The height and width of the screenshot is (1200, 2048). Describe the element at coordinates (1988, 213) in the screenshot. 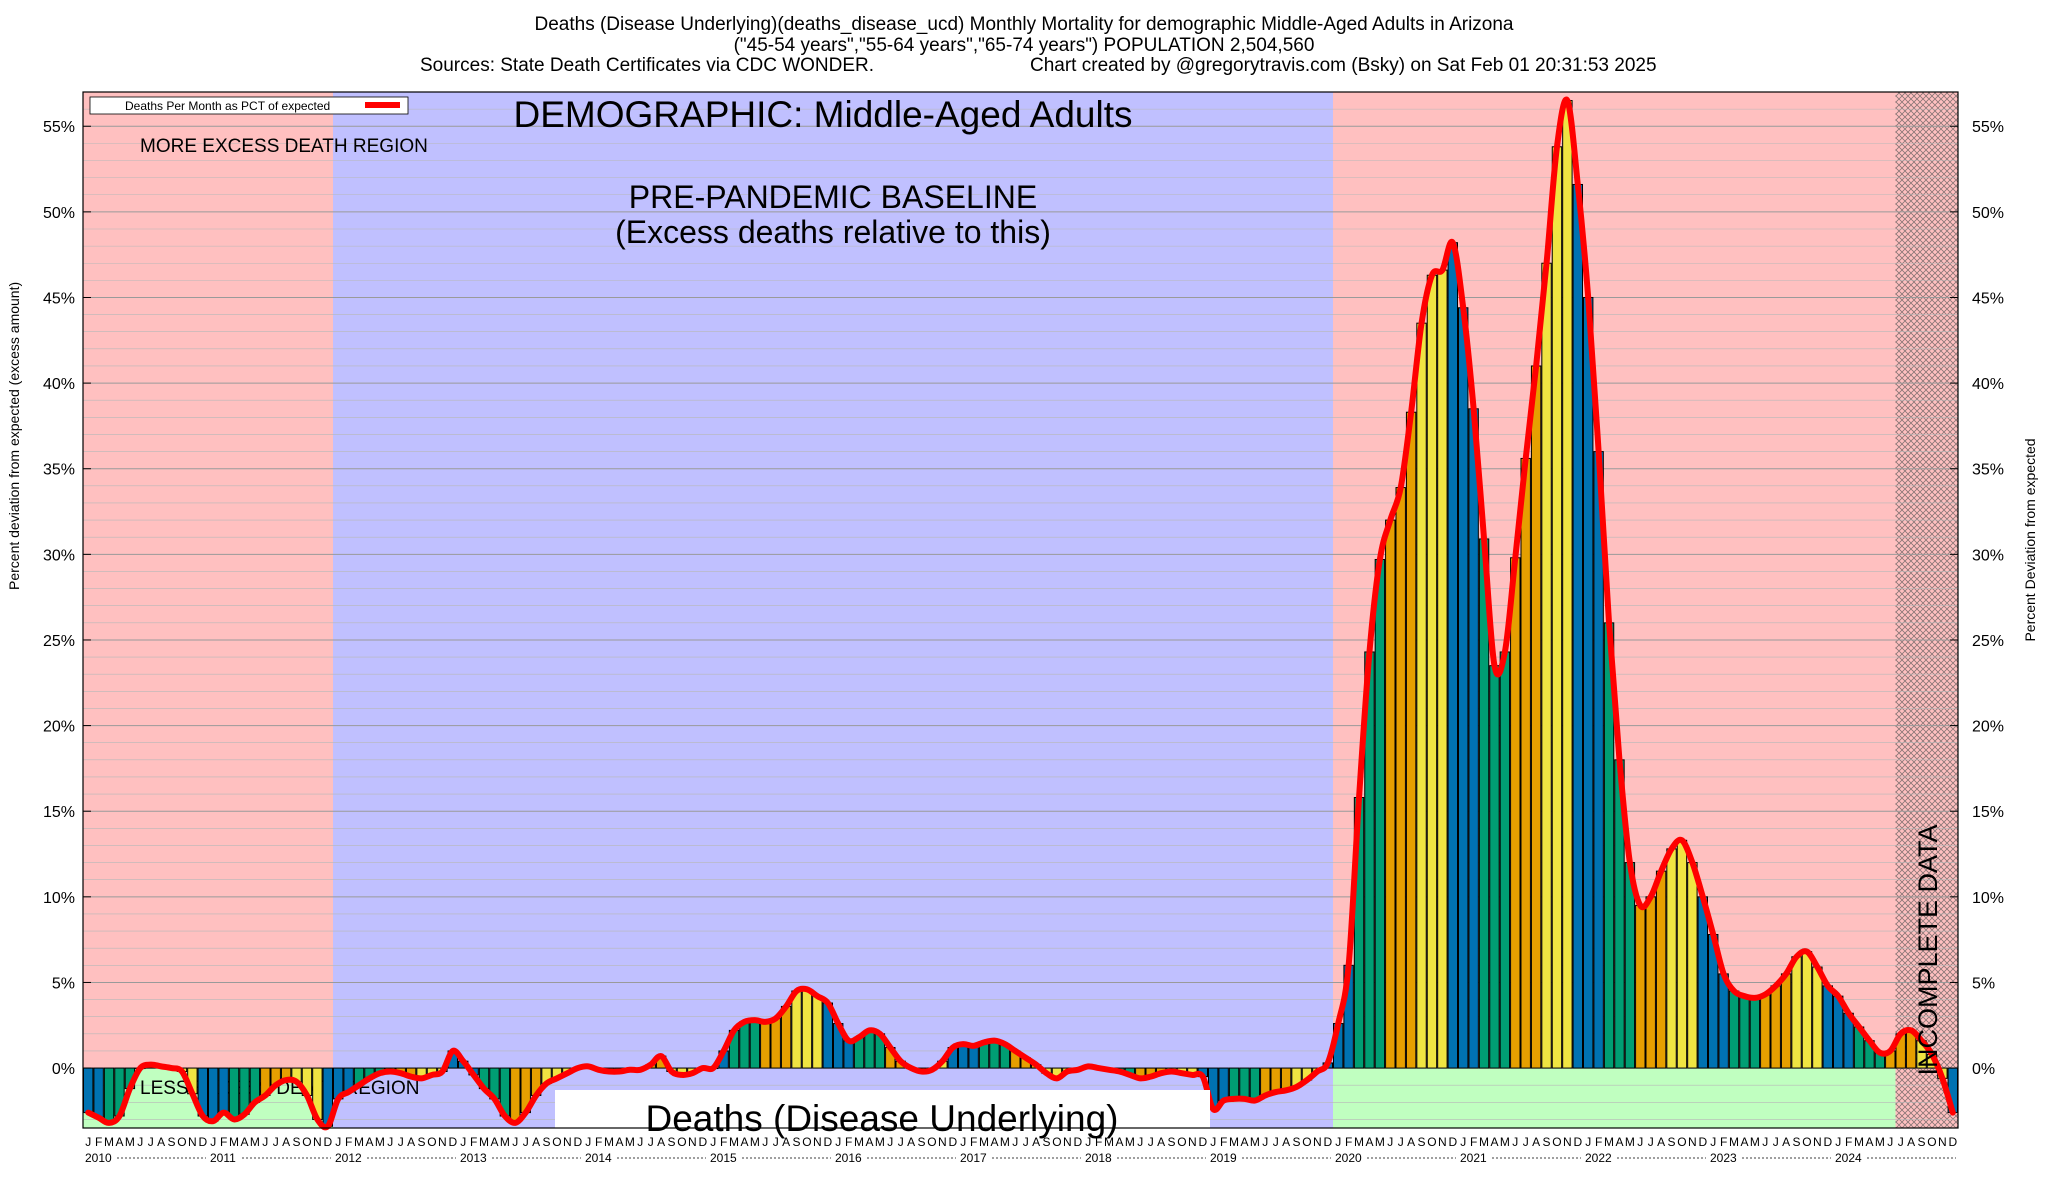

I see `y-tick-label-right: 50%` at that location.